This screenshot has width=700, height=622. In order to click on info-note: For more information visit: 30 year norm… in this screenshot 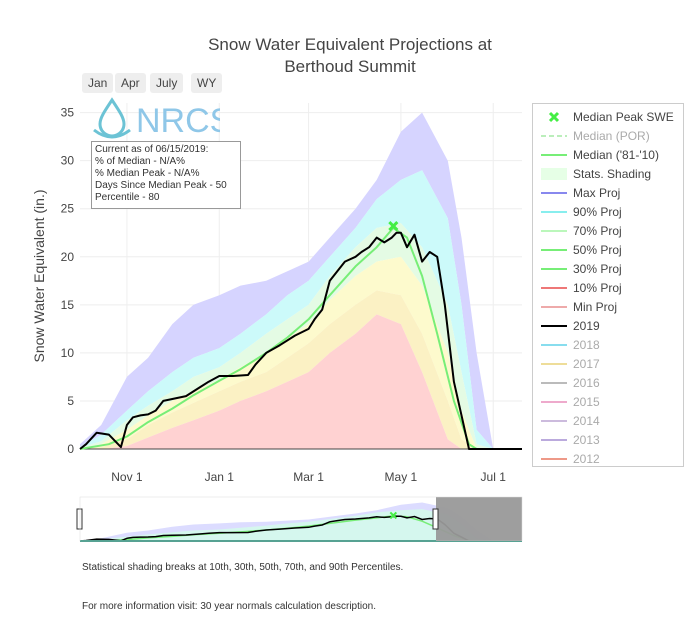, I will do `click(229, 606)`.